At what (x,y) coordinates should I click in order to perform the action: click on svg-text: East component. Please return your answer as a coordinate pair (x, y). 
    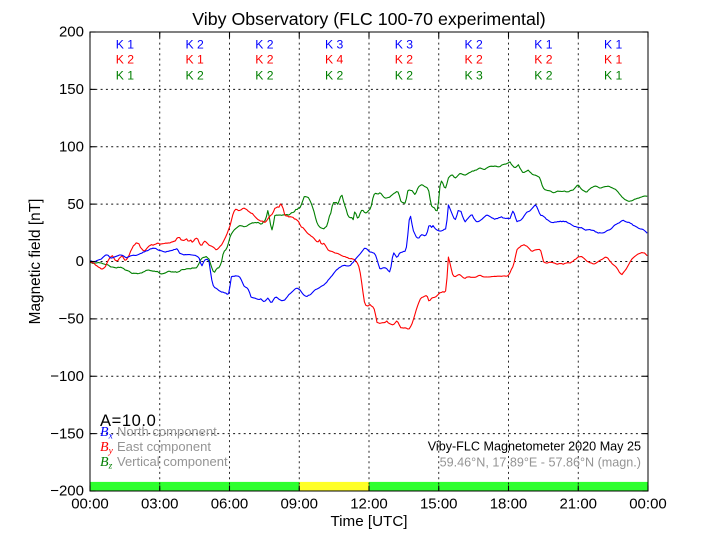
    Looking at the image, I should click on (164, 446).